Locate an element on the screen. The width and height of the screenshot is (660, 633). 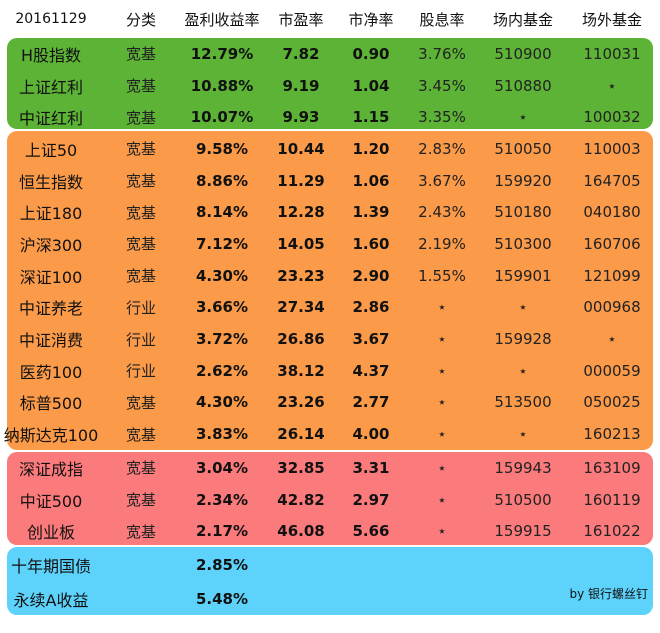
table-row: 深证100 宽基 4.30% 23.23 2.90 1.55% 159901 121099 is located at coordinates (330, 276).